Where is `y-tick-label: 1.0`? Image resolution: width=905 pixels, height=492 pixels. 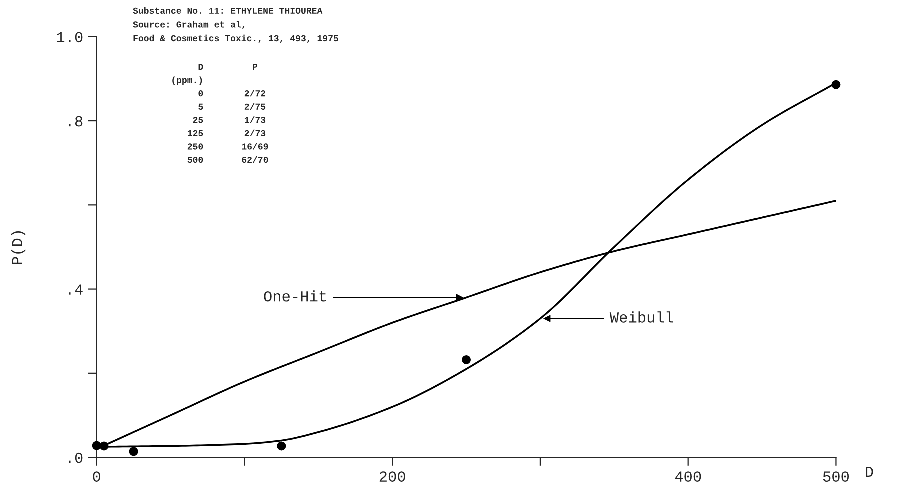
y-tick-label: 1.0 is located at coordinates (70, 37).